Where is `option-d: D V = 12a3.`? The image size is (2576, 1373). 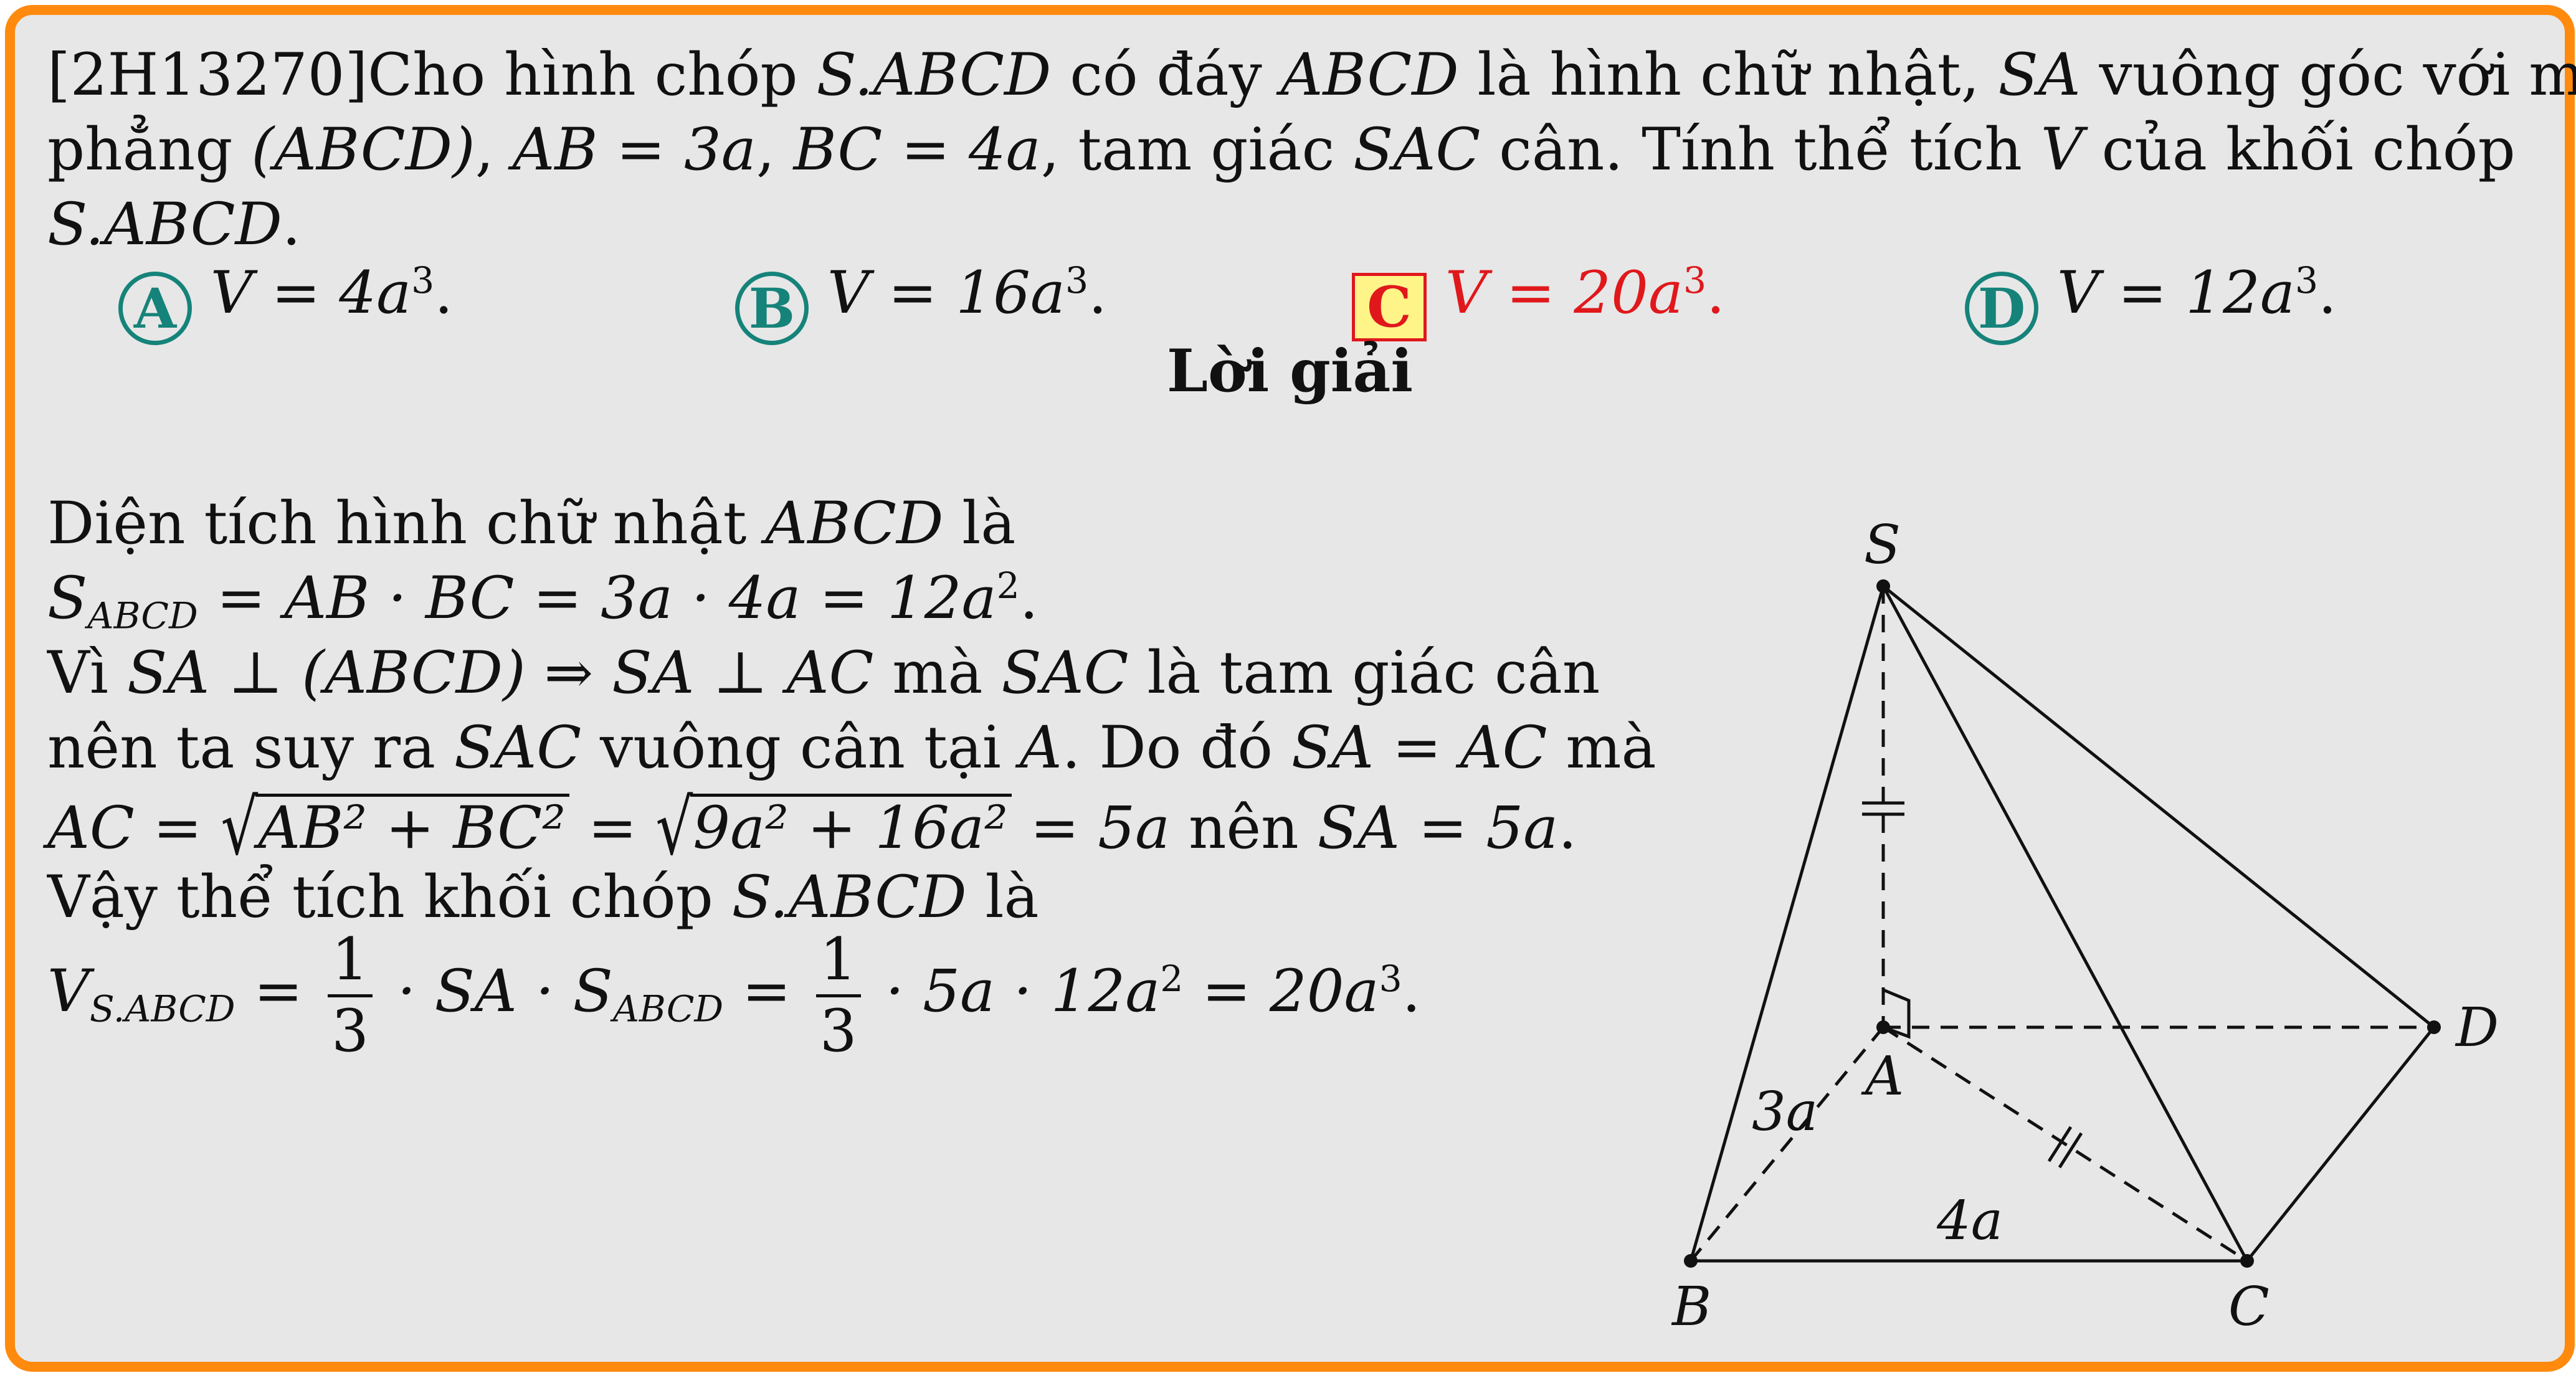 option-d: D V = 12a3. is located at coordinates (2151, 303).